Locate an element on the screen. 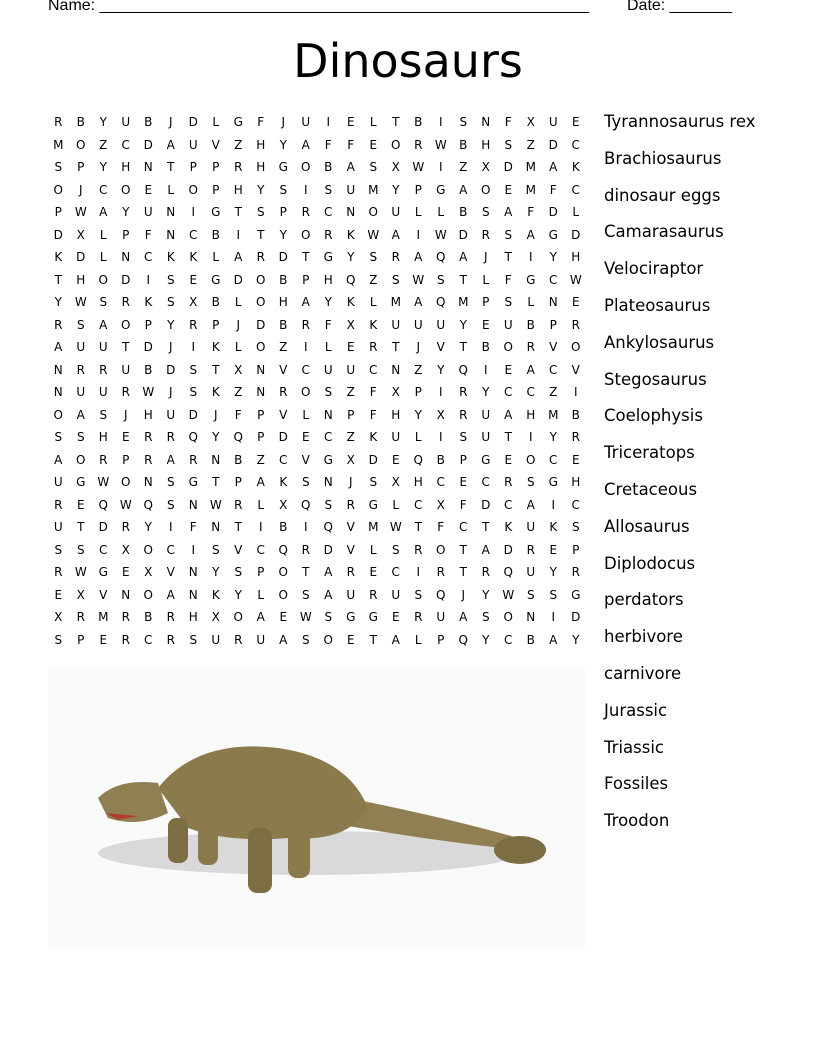 The image size is (816, 1056). word-list-item: Triassic is located at coordinates (634, 747).